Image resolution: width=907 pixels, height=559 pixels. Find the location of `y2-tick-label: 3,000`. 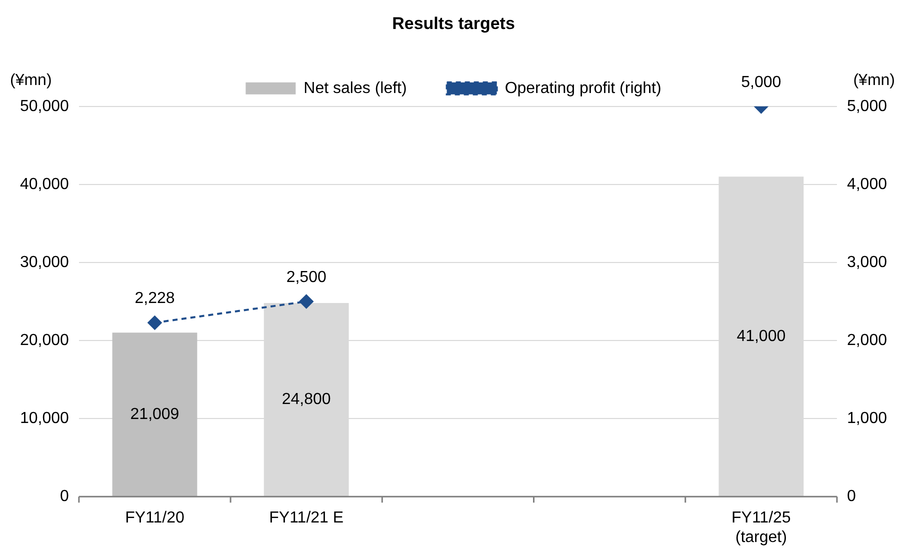

y2-tick-label: 3,000 is located at coordinates (867, 262).